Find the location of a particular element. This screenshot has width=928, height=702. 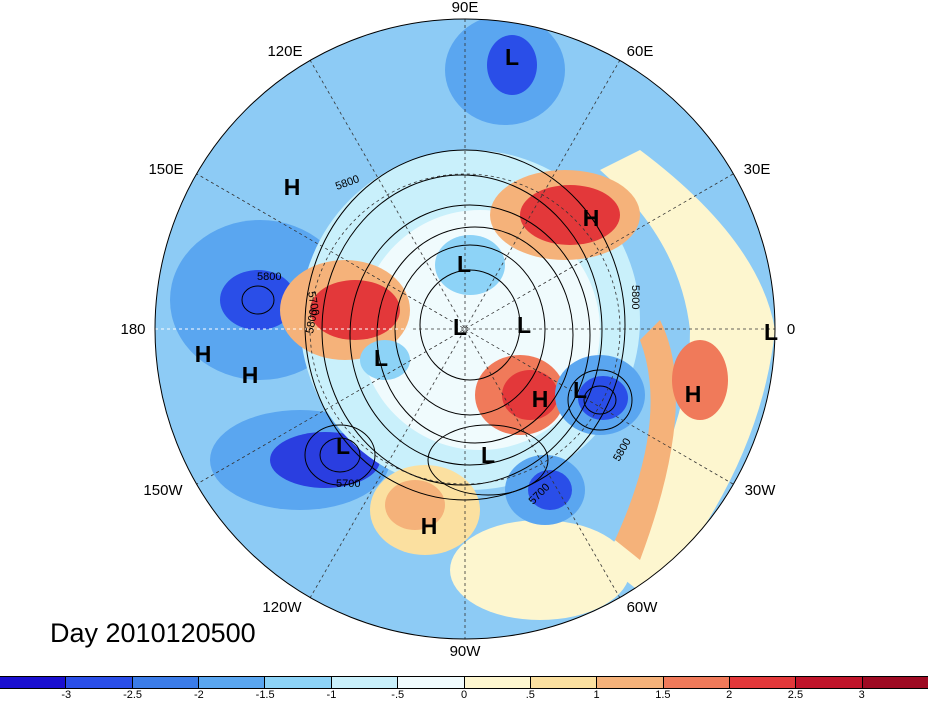

colorbar-ticks: -3 -2.5 -2 -1.5 -1 -.5 0 .5 1 1.5 2 2.5 3 is located at coordinates (464, 695).